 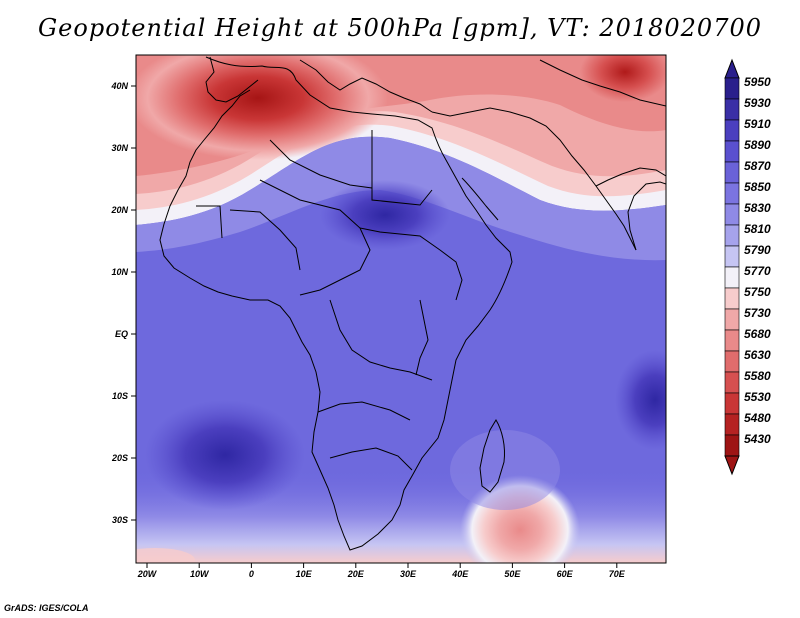 I want to click on arabia-coast, so click(x=534, y=179).